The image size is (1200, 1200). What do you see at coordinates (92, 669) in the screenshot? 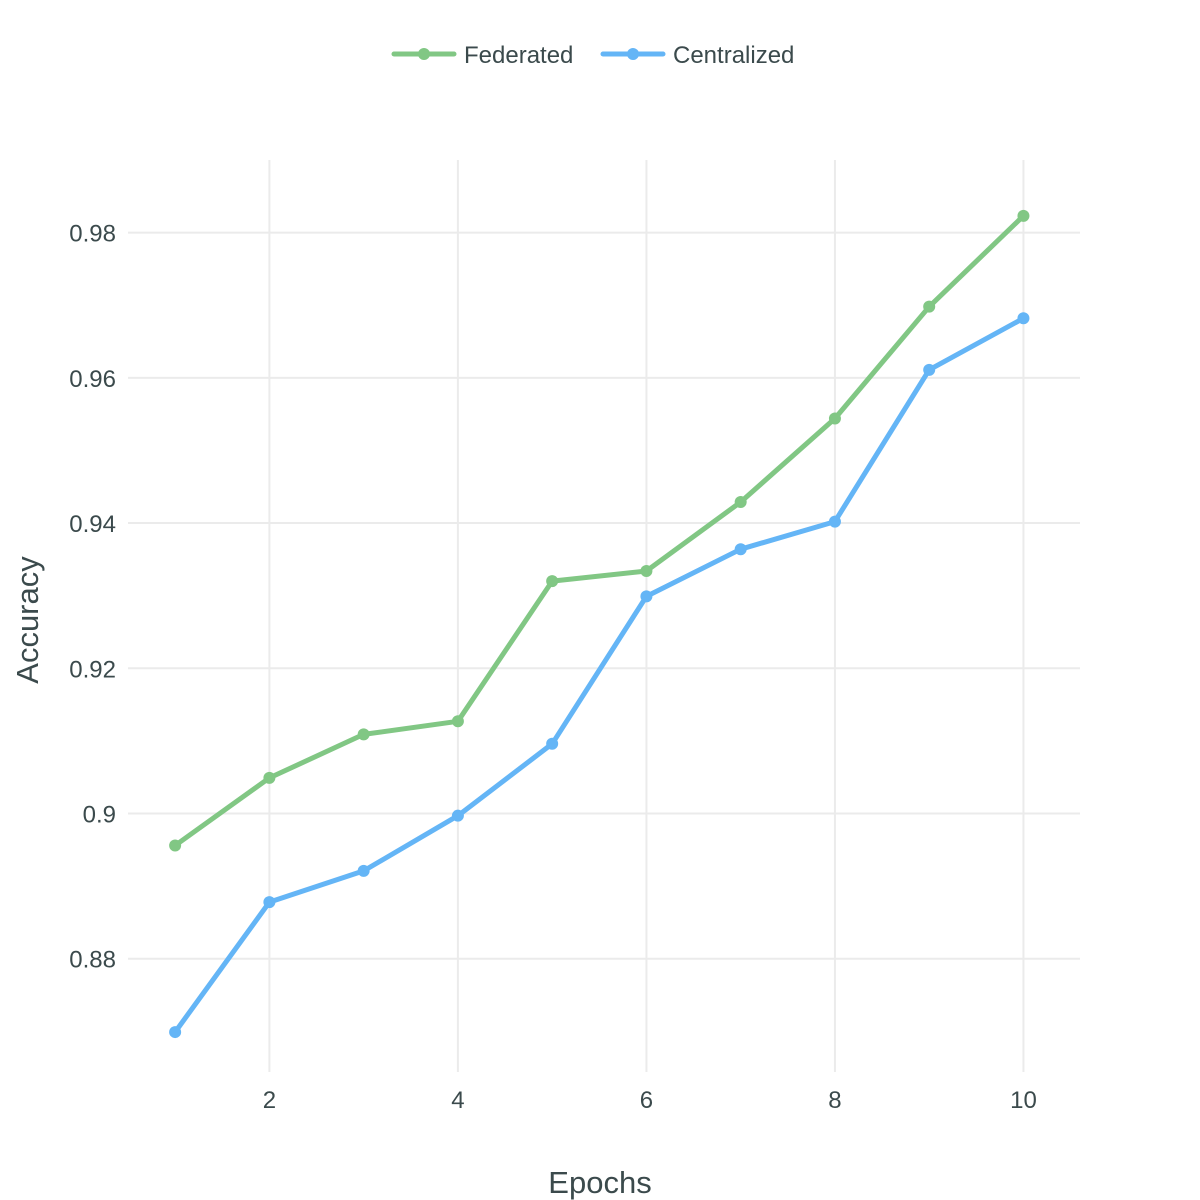
I see `y-tick-label: 0.92` at bounding box center [92, 669].